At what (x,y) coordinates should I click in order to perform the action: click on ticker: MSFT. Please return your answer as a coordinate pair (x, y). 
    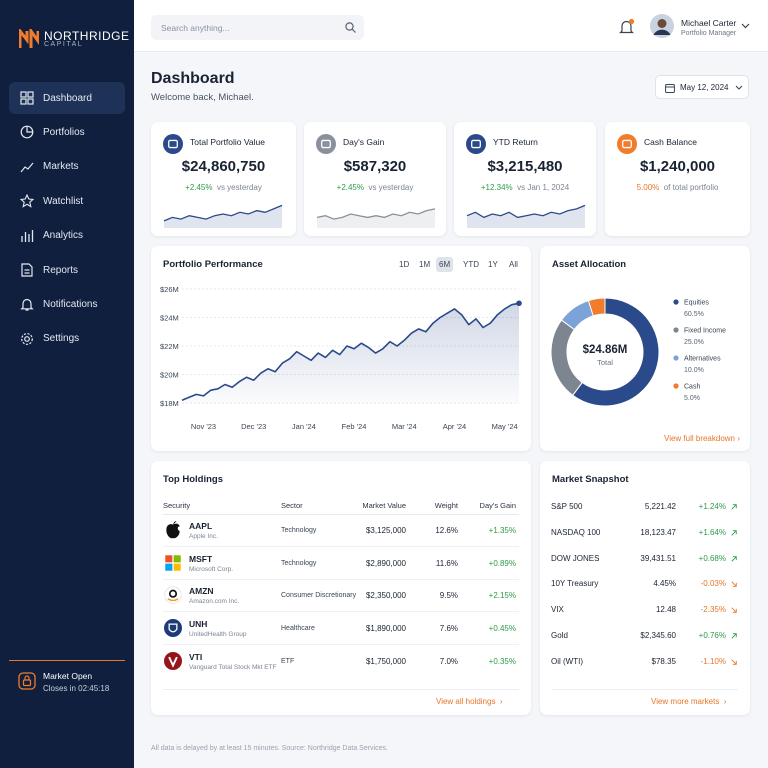
    Looking at the image, I should click on (201, 558).